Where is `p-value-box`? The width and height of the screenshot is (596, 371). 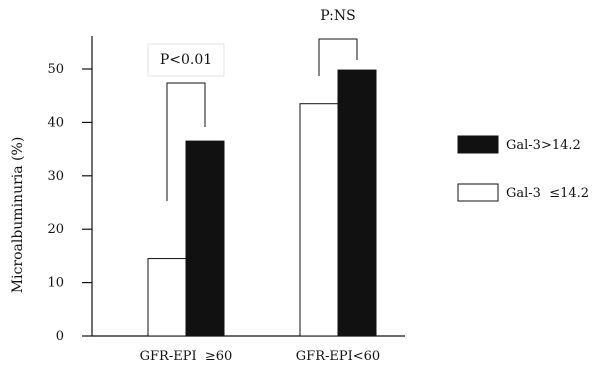
p-value-box is located at coordinates (186, 60).